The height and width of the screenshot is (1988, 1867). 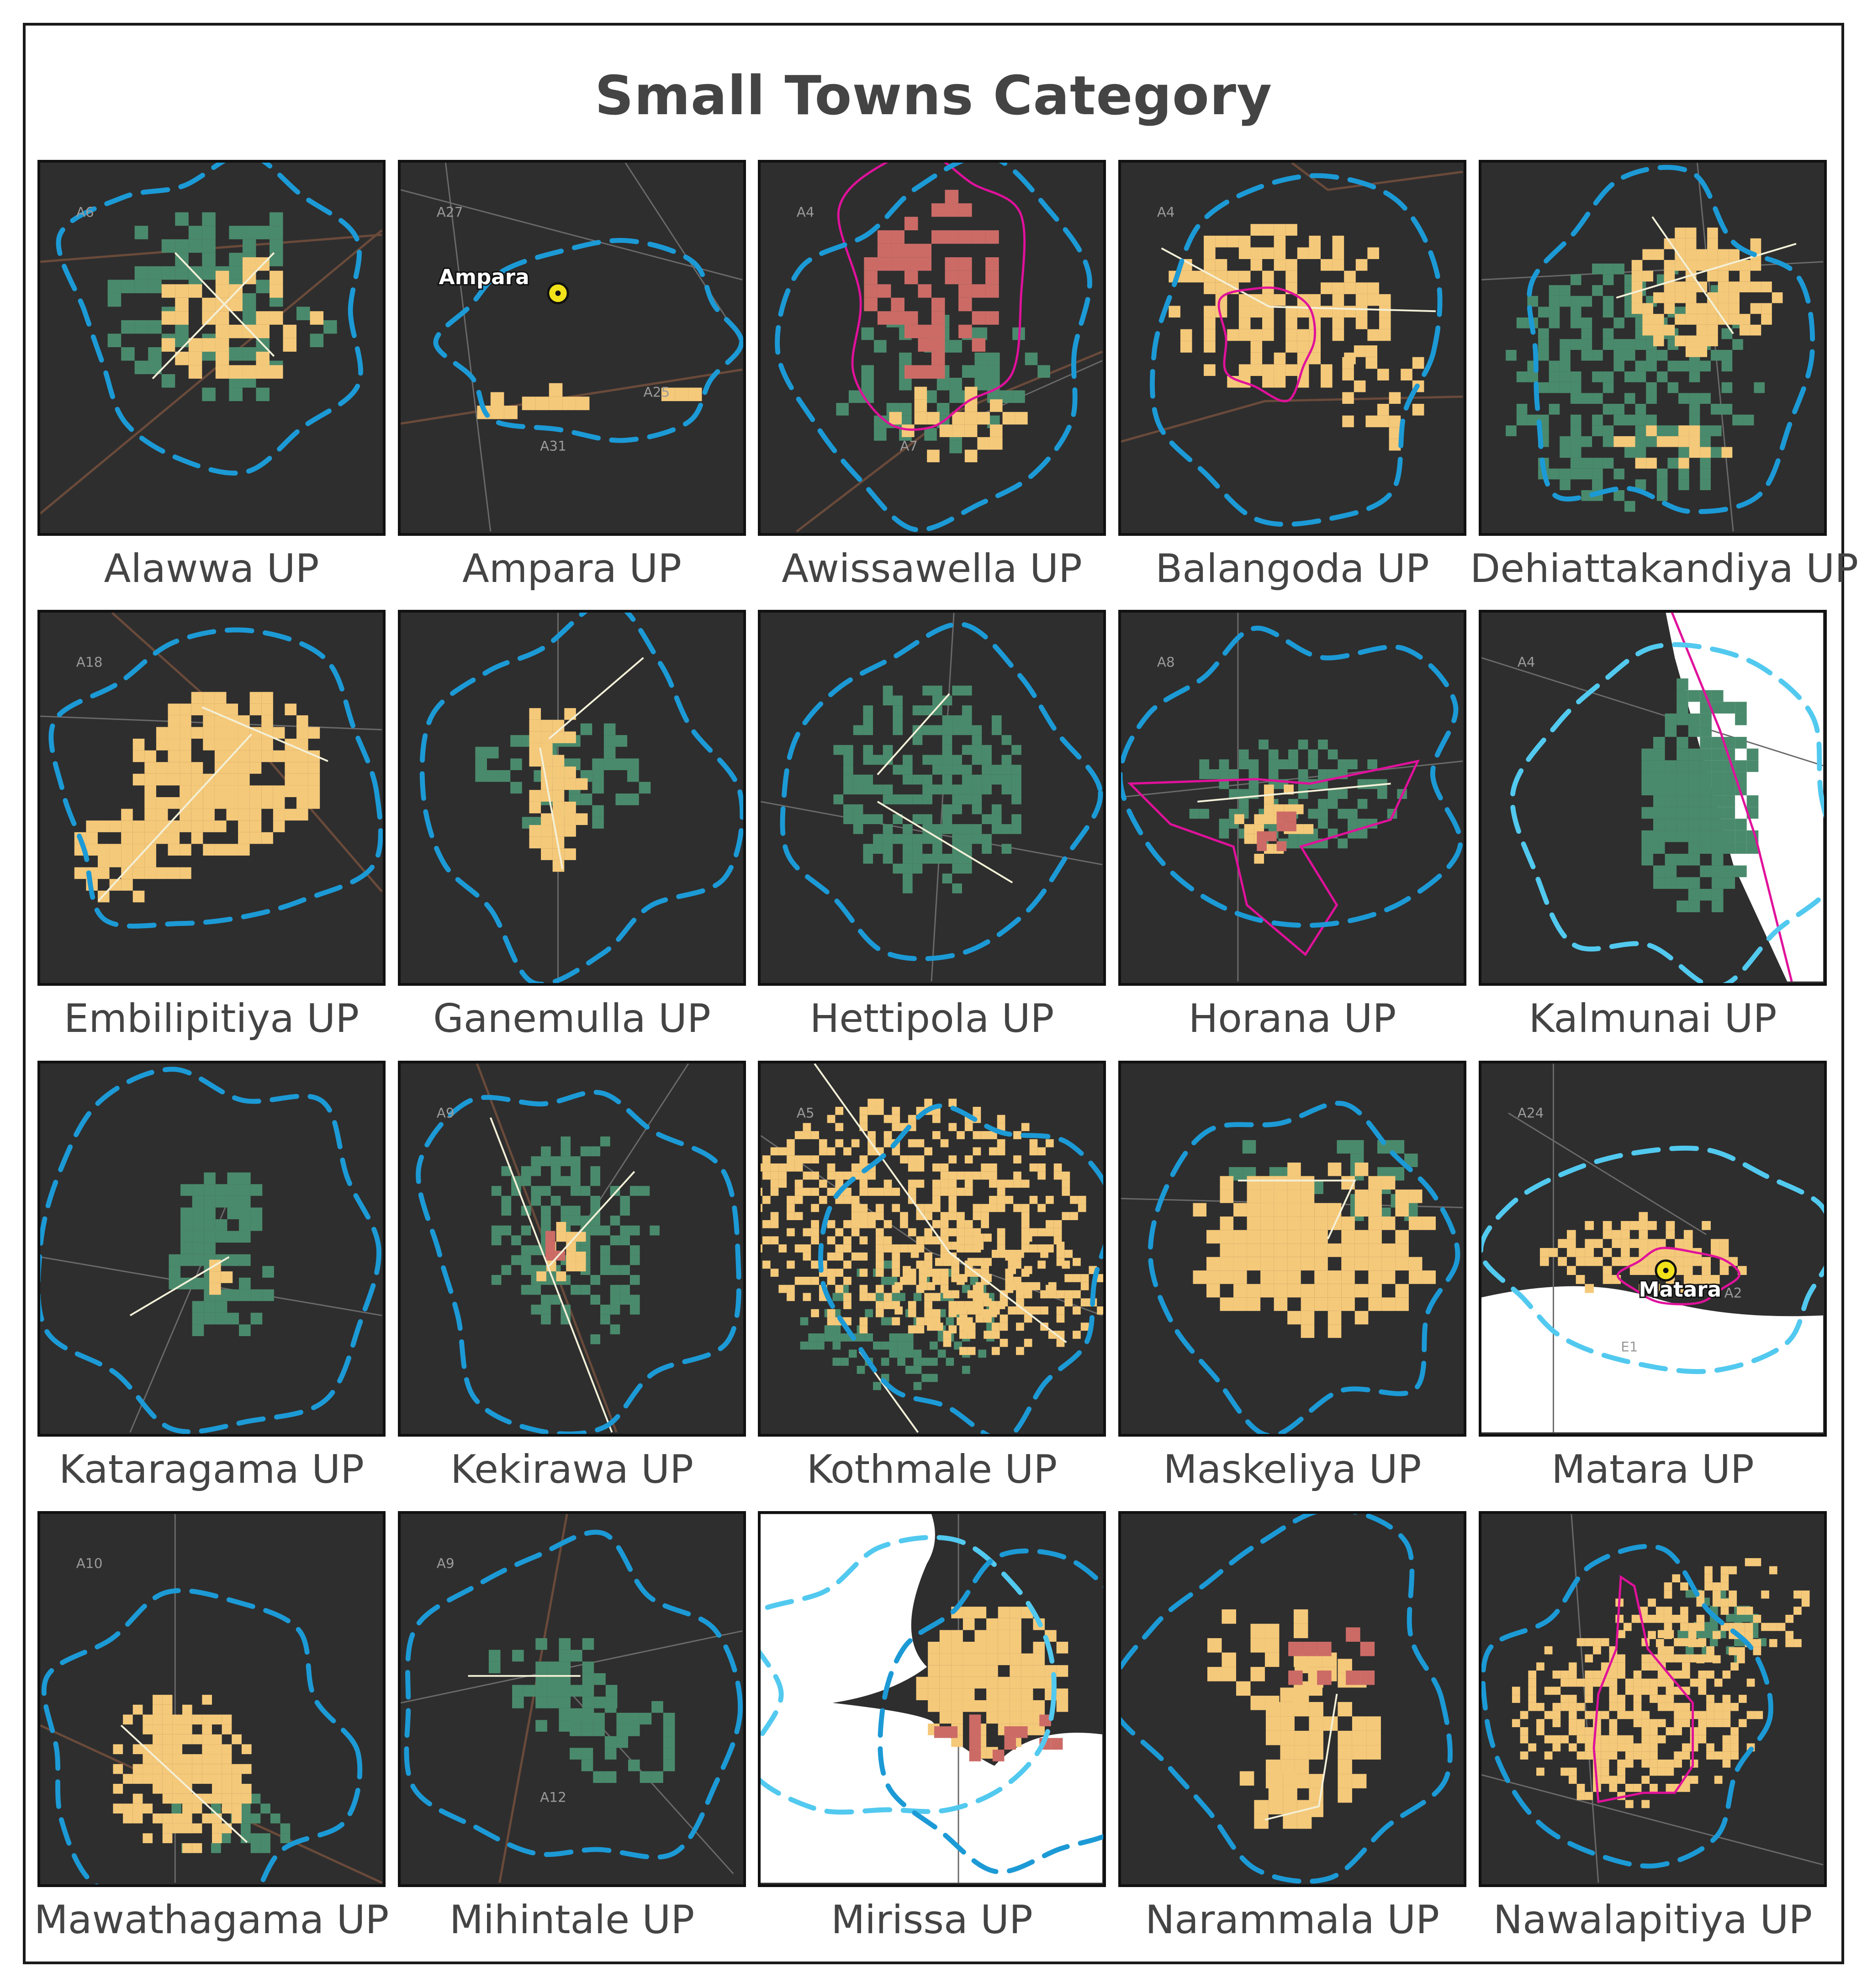 What do you see at coordinates (572, 1019) in the screenshot?
I see `panel-caption: Ganemulla UP` at bounding box center [572, 1019].